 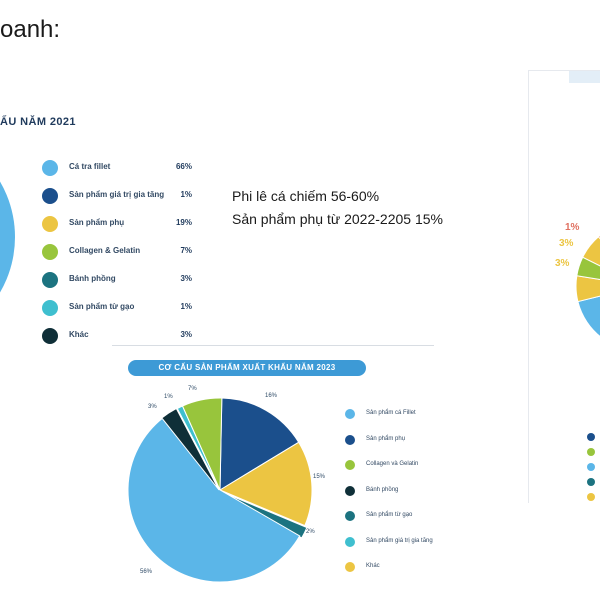 What do you see at coordinates (415, 440) in the screenshot?
I see `legend-item: Sản phẩm phụ` at bounding box center [415, 440].